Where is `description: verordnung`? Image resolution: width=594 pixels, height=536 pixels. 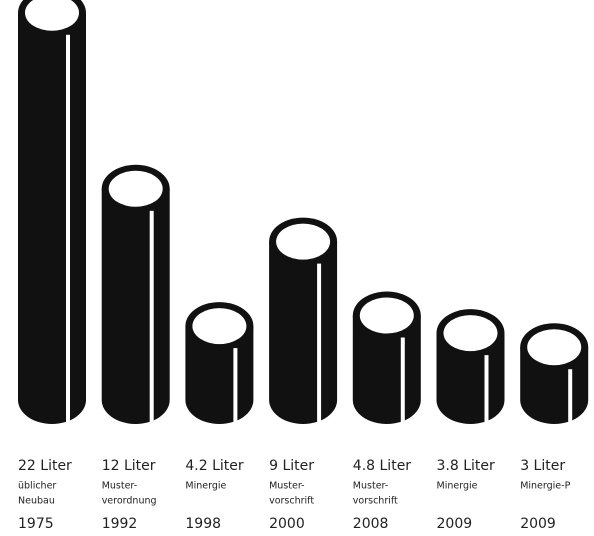
description: verordnung is located at coordinates (129, 501).